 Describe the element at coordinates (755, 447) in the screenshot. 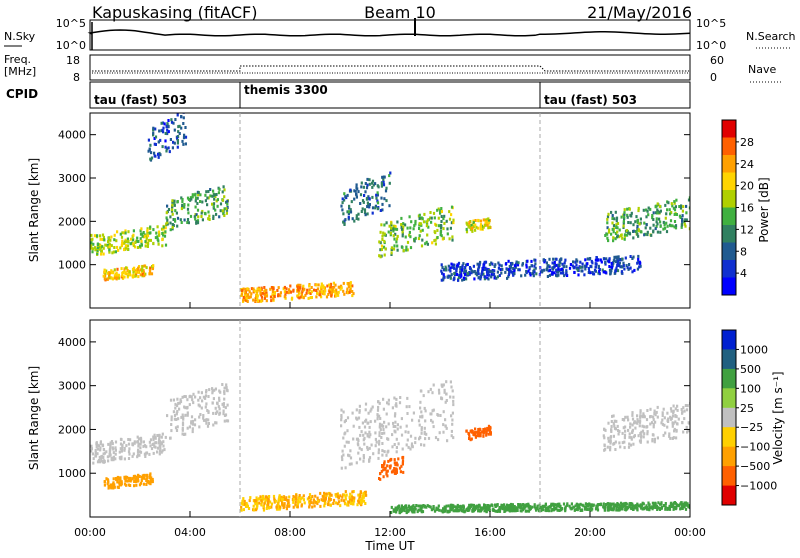

I see `colorbar-tick-label: −100` at that location.